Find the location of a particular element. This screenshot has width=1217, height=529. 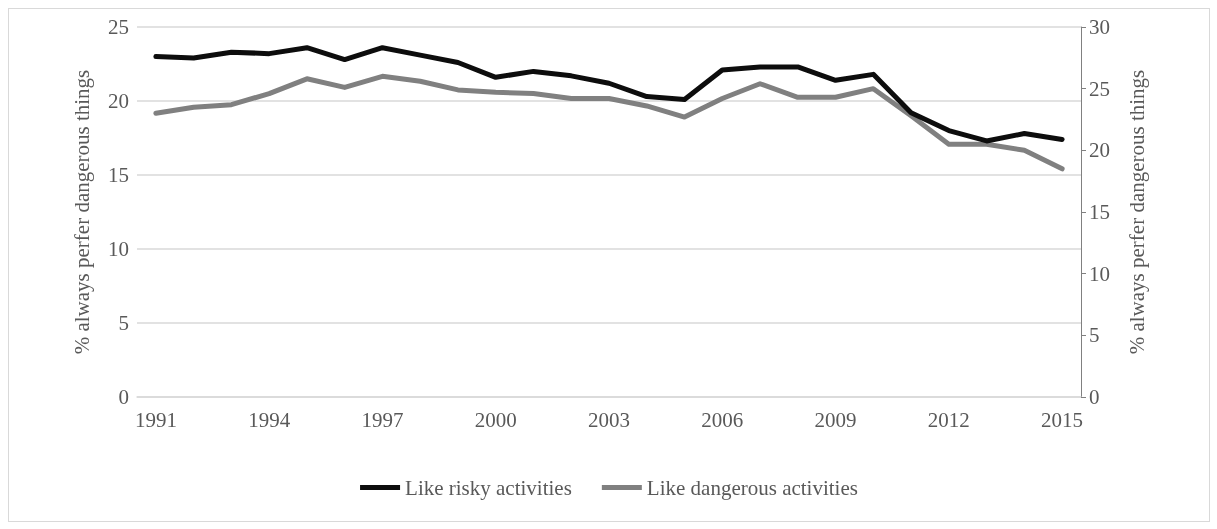

y-tick-label: 0 is located at coordinates (123, 397).